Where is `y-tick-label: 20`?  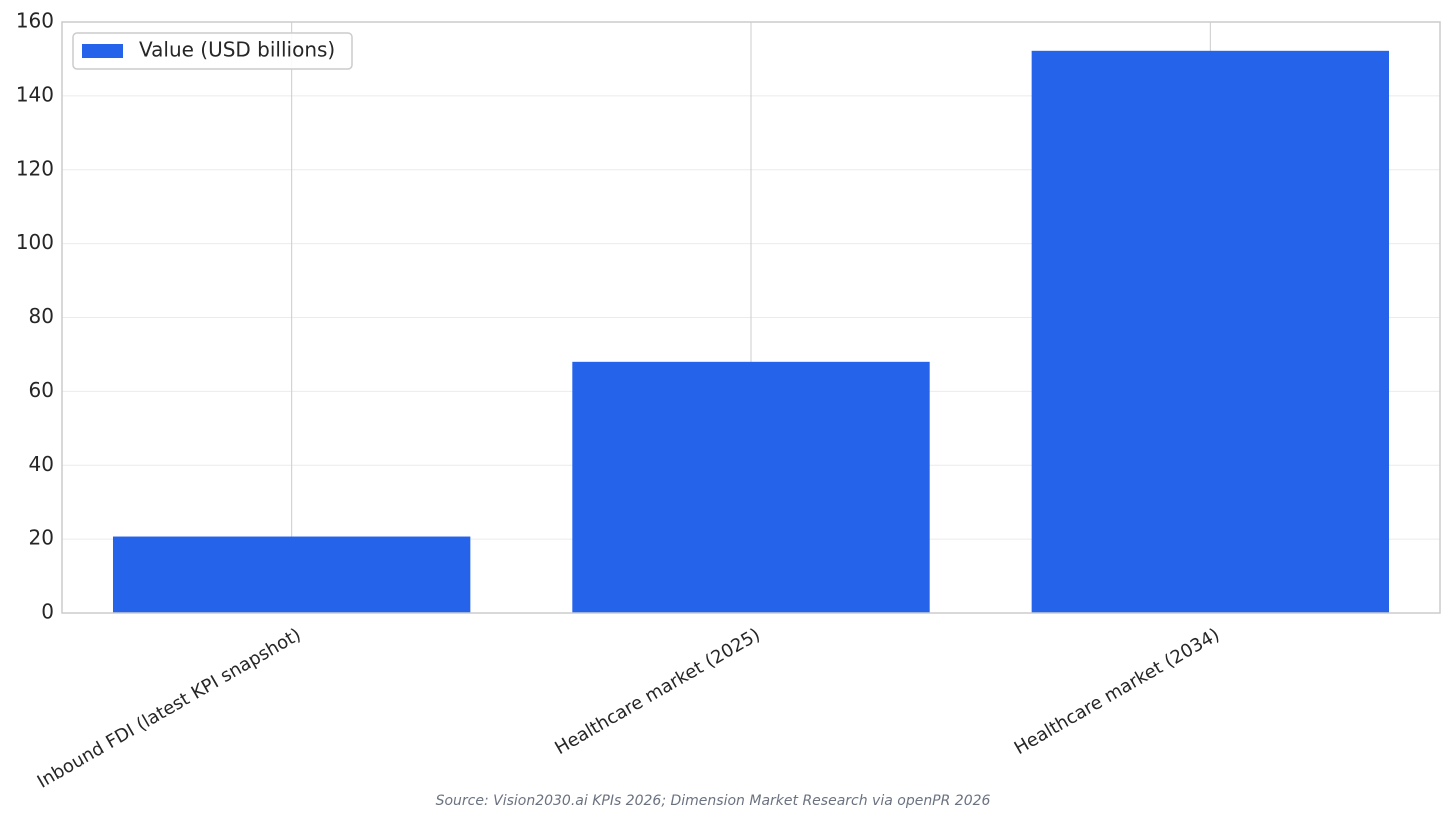 y-tick-label: 20 is located at coordinates (41, 538).